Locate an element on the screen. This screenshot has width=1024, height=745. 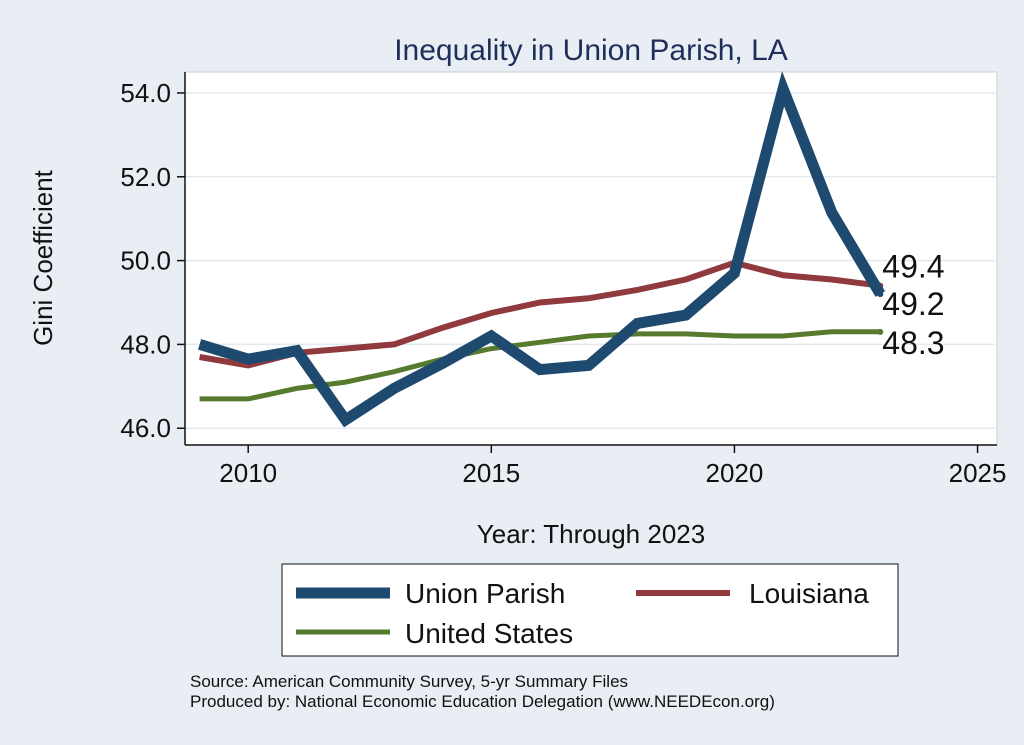
end-label-united-states: 48.3 is located at coordinates (913, 343).